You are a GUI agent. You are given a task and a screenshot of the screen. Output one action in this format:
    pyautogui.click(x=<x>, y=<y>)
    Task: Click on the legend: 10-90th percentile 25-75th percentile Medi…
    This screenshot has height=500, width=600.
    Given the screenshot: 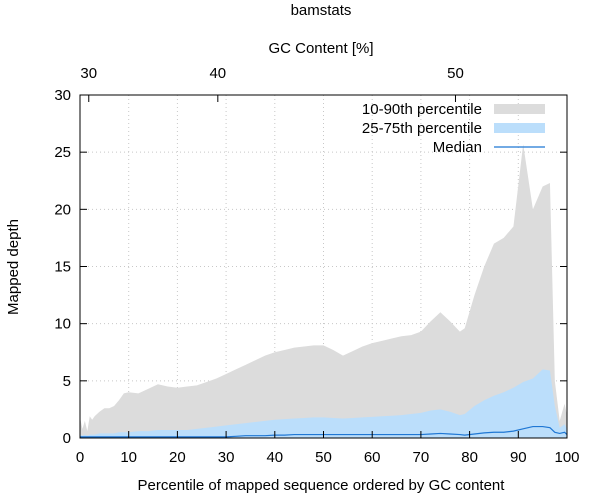 What is the action you would take?
    pyautogui.click(x=453, y=128)
    